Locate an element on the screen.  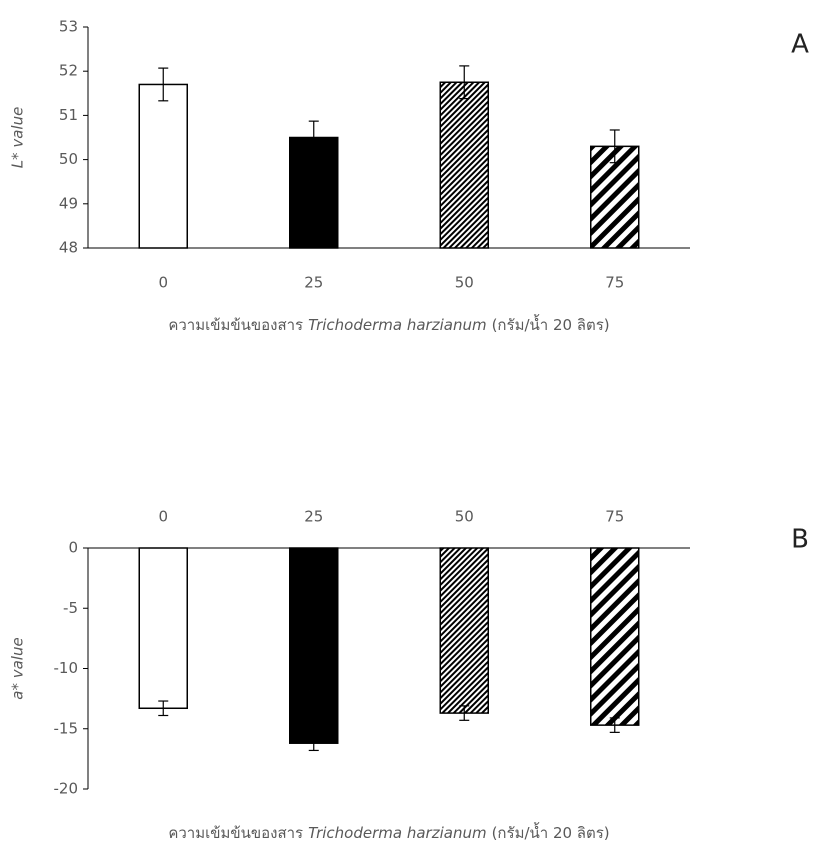
y-tick-label: 49 is located at coordinates (68, 203).